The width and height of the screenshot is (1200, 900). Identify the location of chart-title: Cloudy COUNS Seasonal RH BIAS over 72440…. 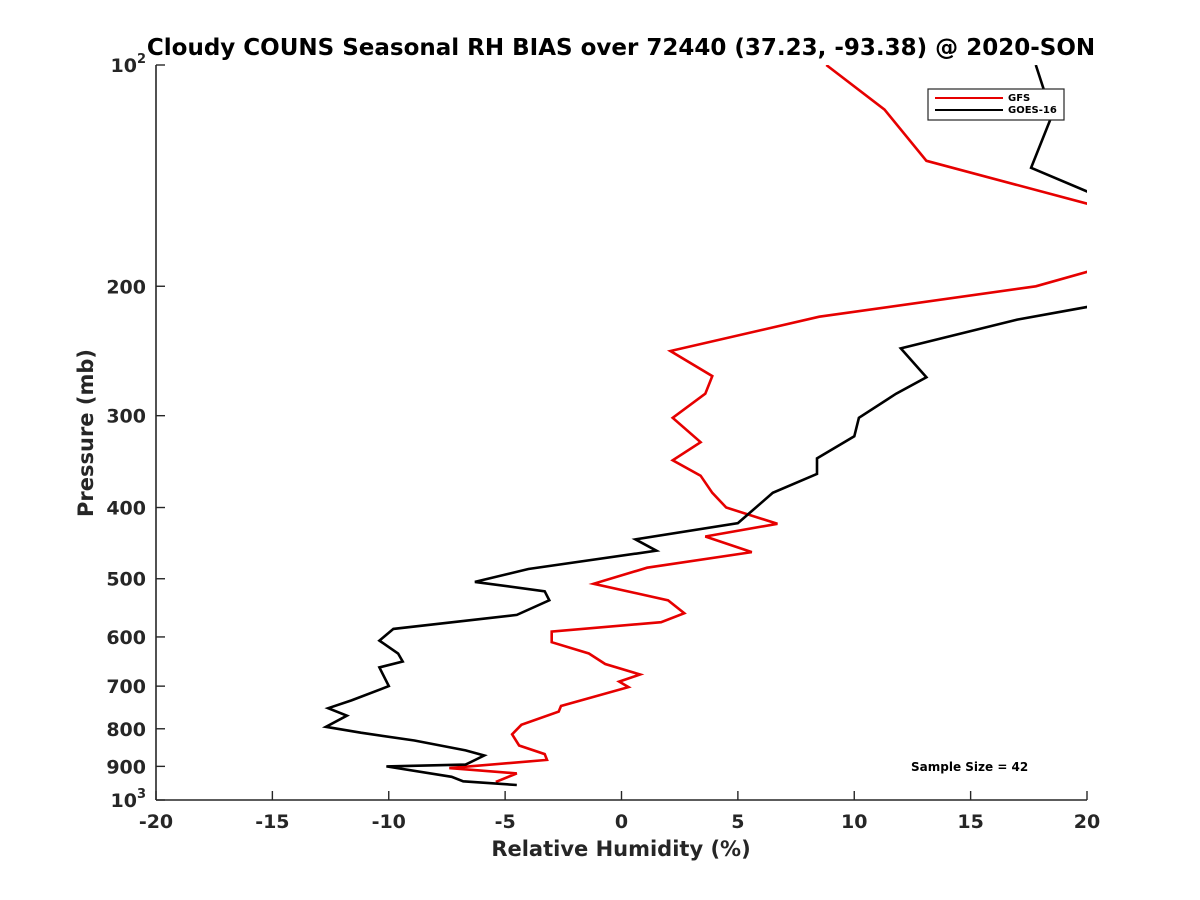
(621, 48).